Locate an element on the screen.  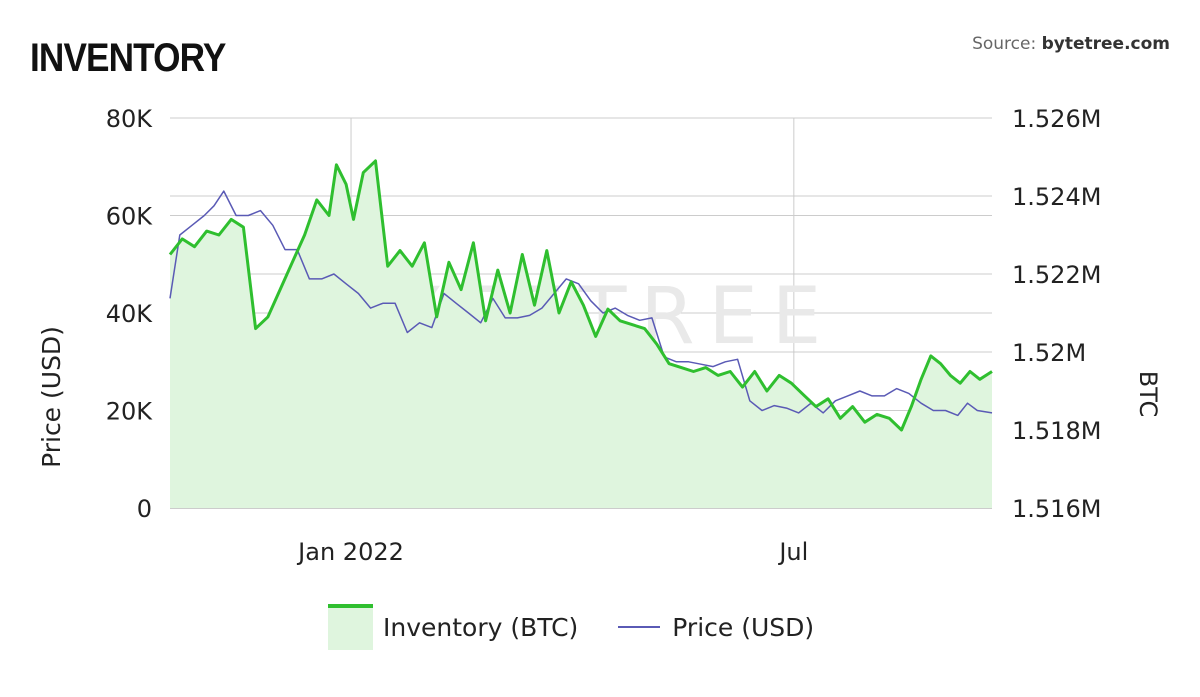
source-credit: Source: bytetree.com is located at coordinates (1071, 44).